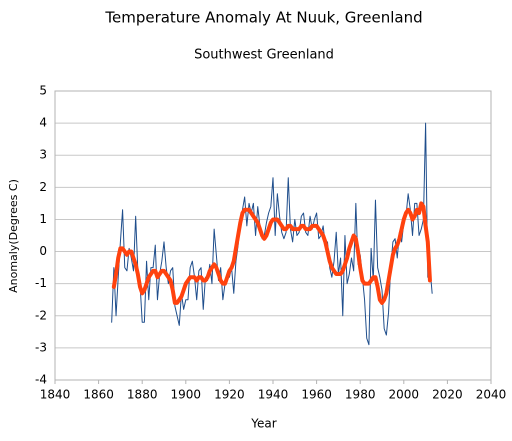 The image size is (512, 441). Describe the element at coordinates (447, 395) in the screenshot. I see `x-tick-label: 2020` at that location.